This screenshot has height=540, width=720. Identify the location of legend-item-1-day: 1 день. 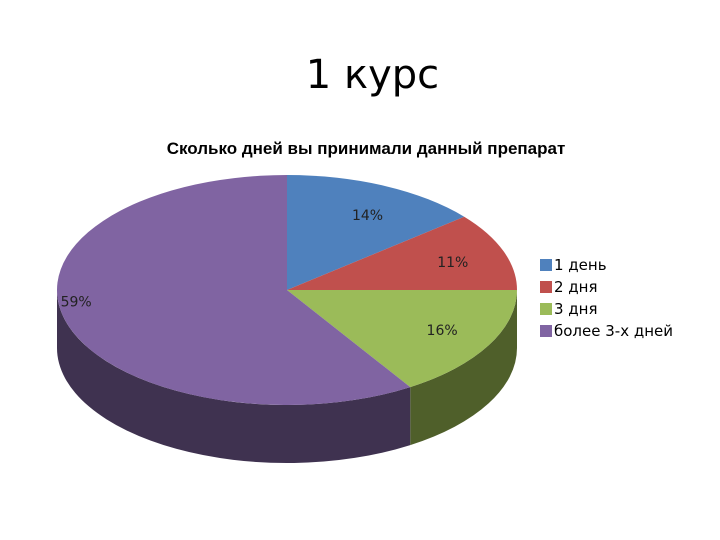
(606, 265).